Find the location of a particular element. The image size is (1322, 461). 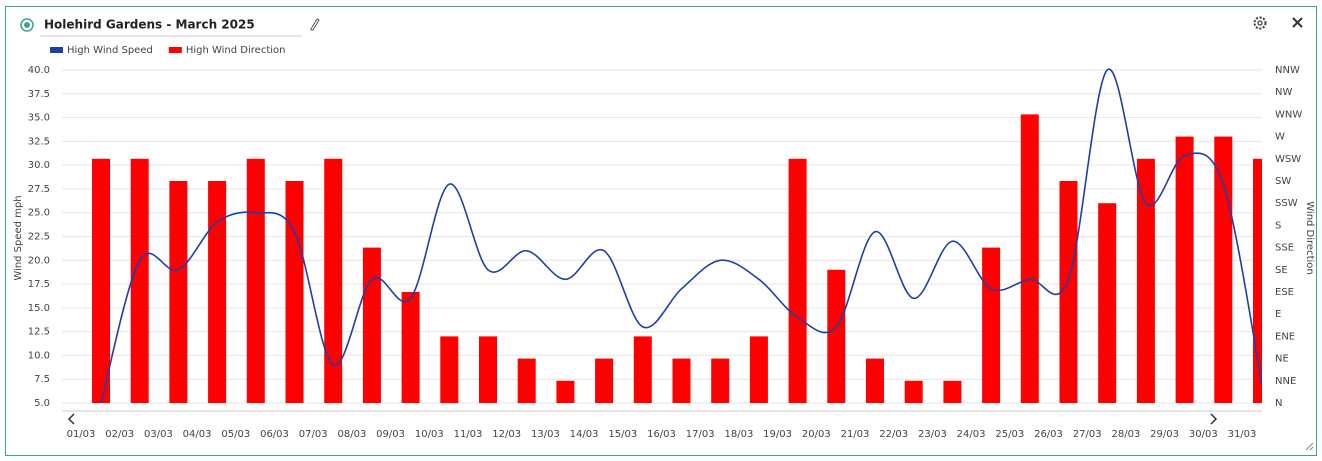

y2-tick-label: NNE is located at coordinates (1285, 381).